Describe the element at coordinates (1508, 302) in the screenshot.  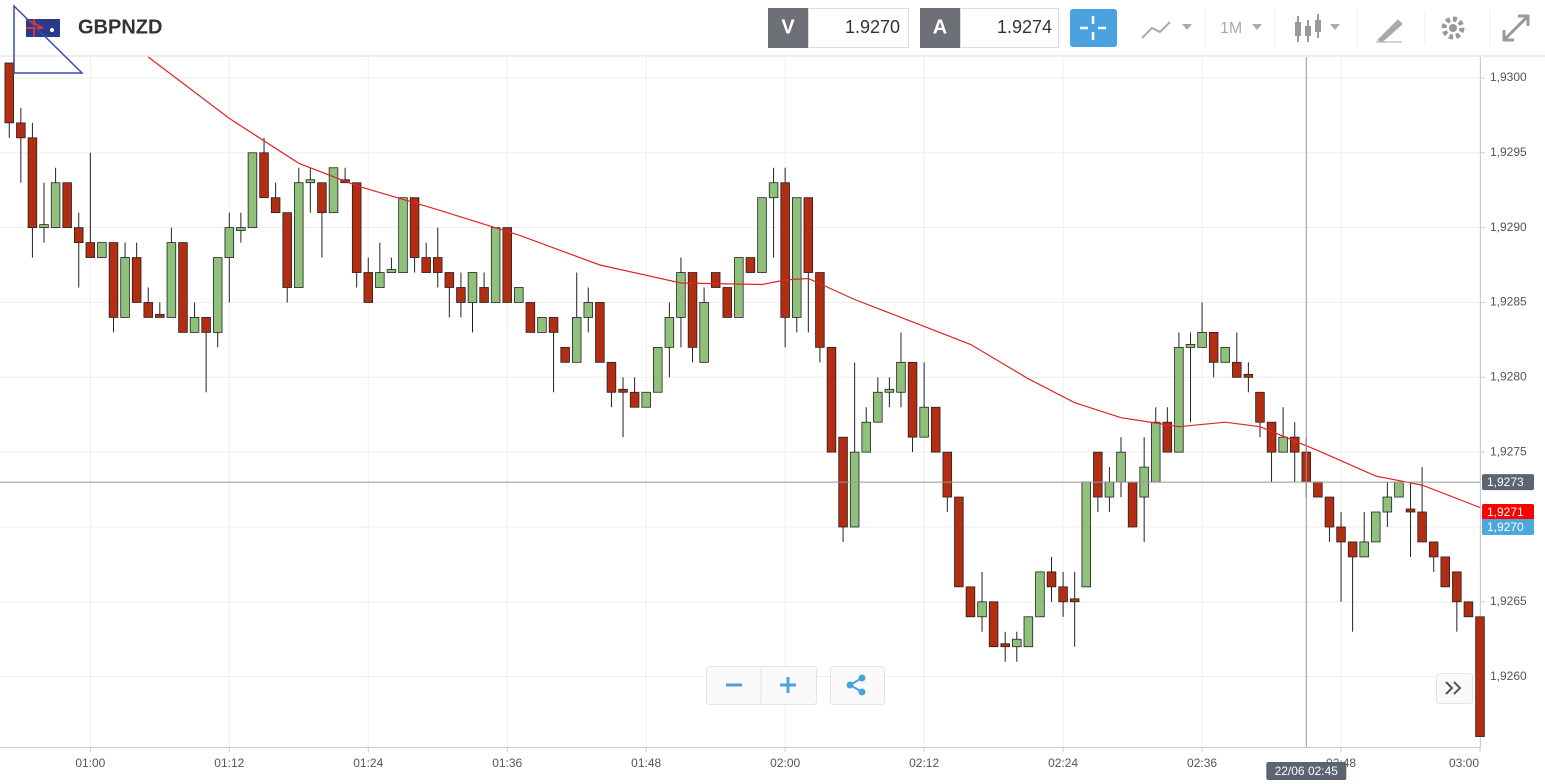
I see `y-tick-label: 1,9285` at that location.